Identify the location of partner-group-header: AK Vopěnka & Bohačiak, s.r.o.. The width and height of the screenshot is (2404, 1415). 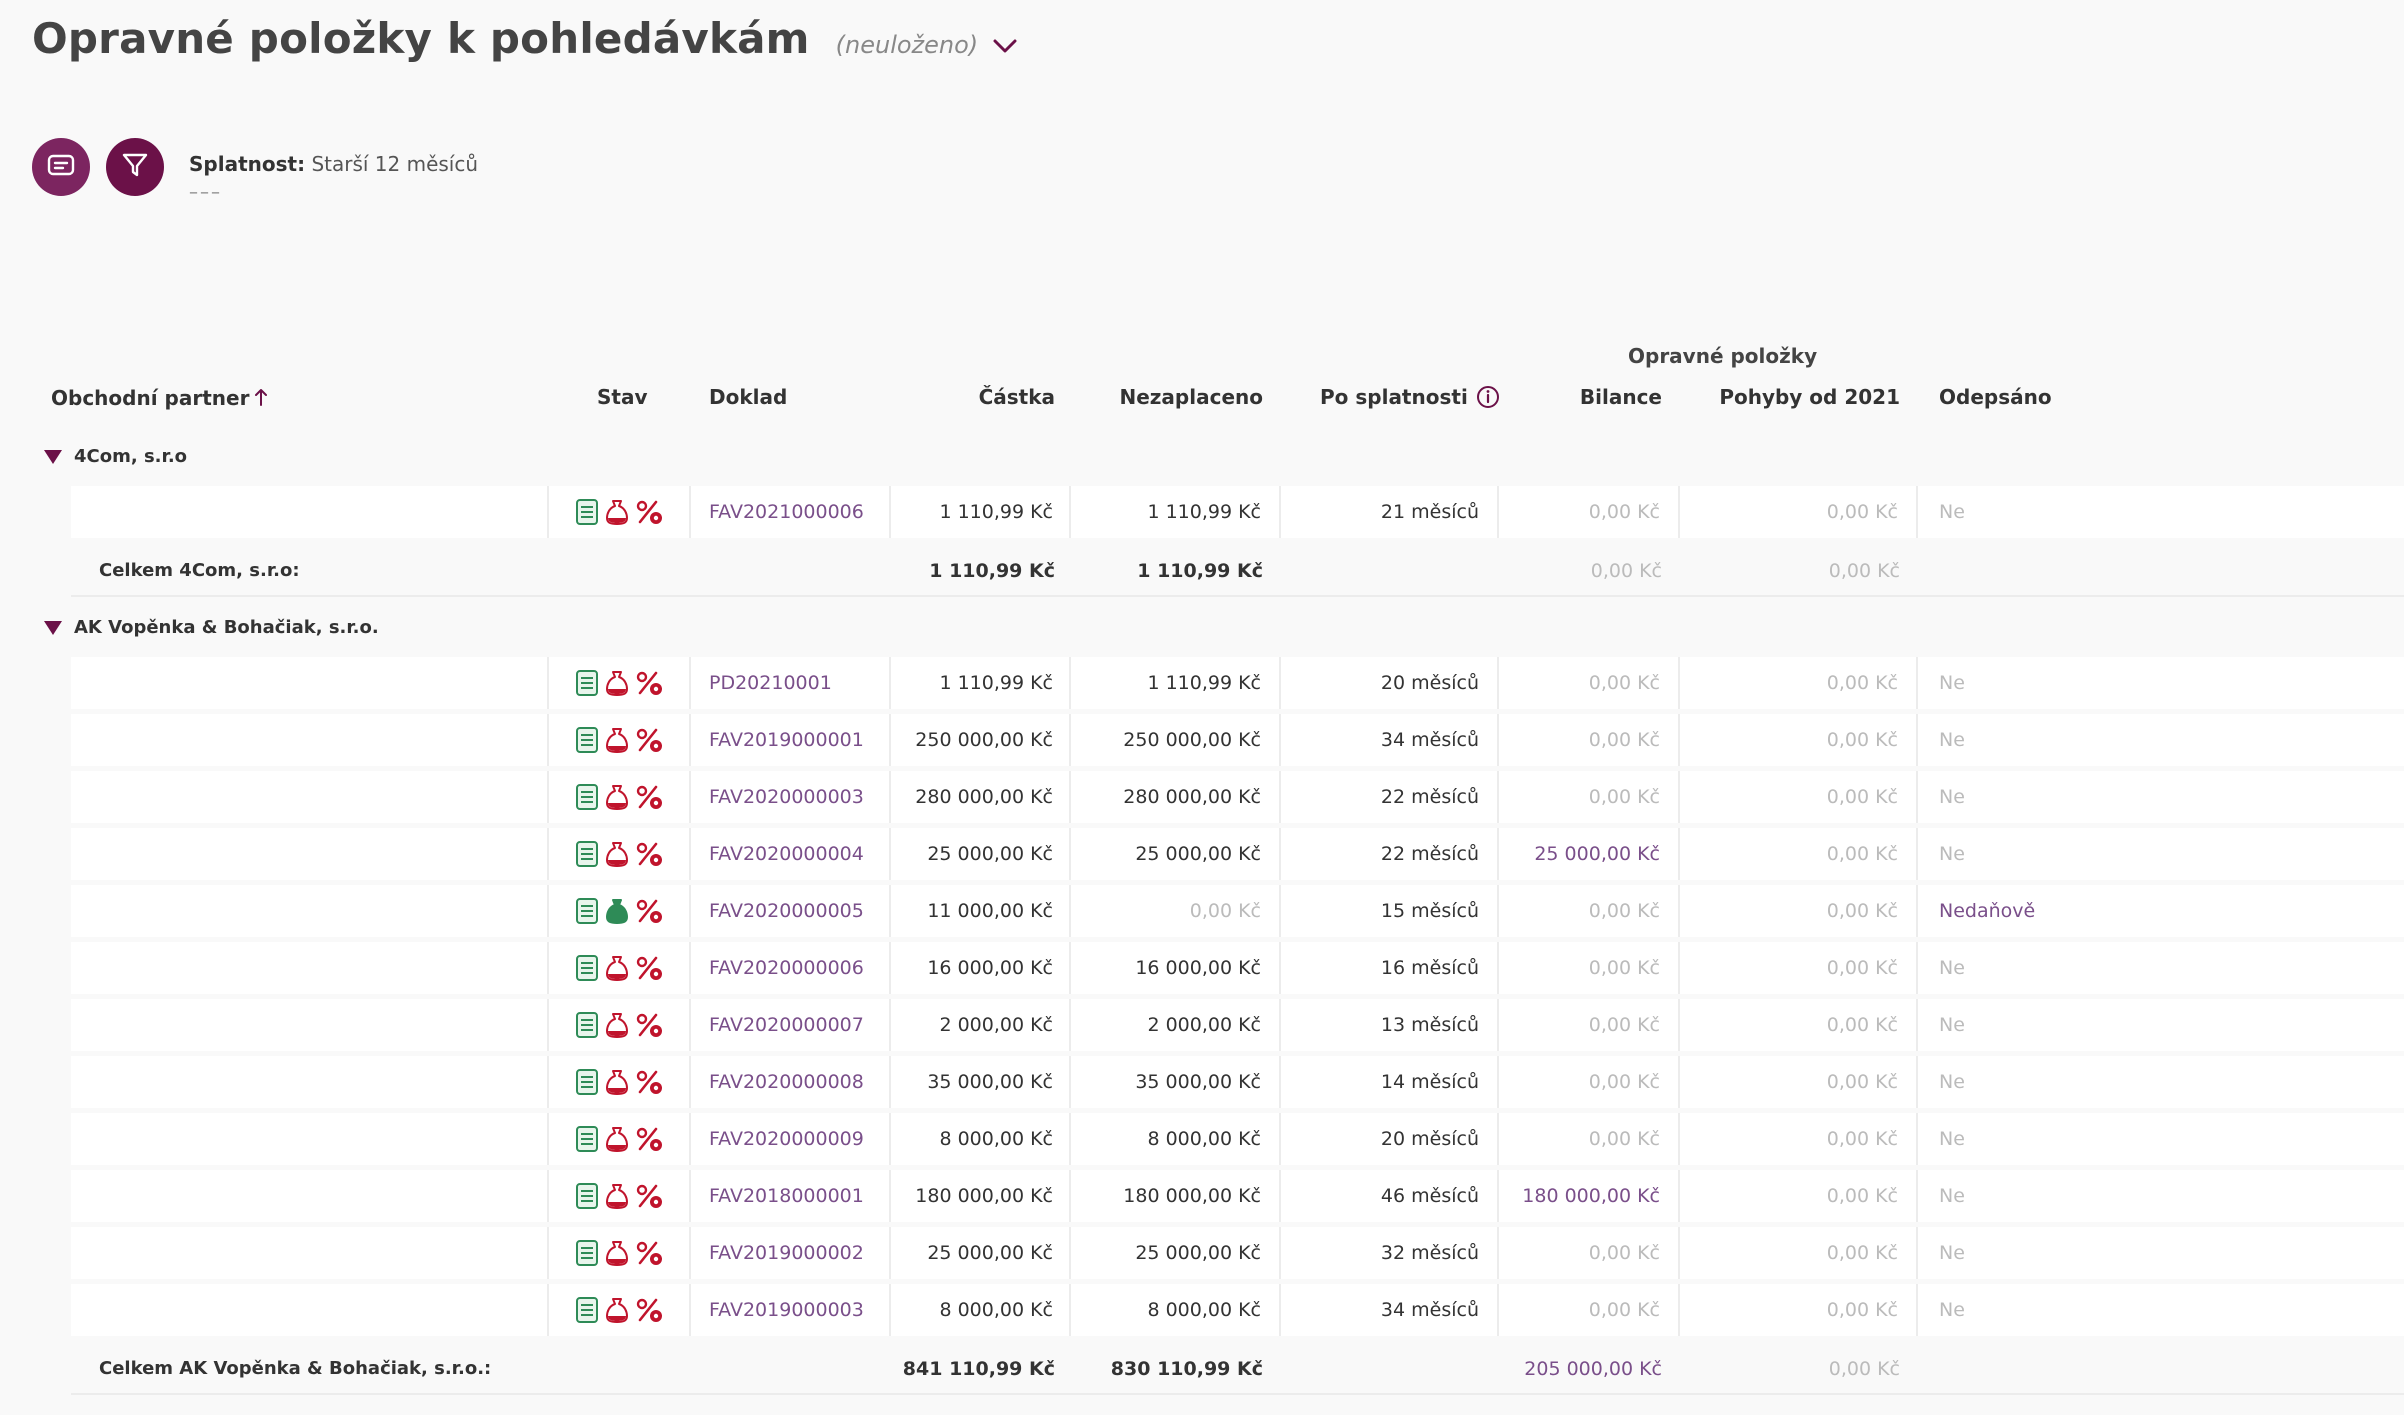
(211, 627).